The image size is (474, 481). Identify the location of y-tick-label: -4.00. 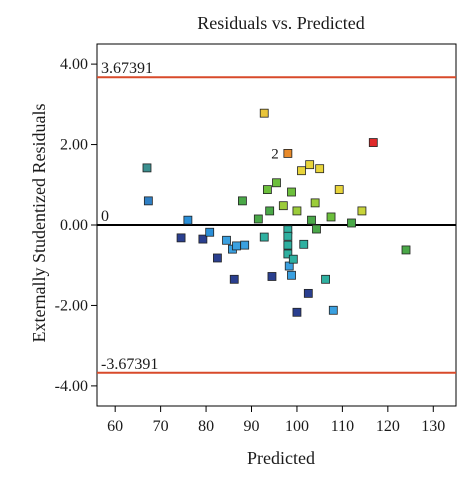
(71, 386).